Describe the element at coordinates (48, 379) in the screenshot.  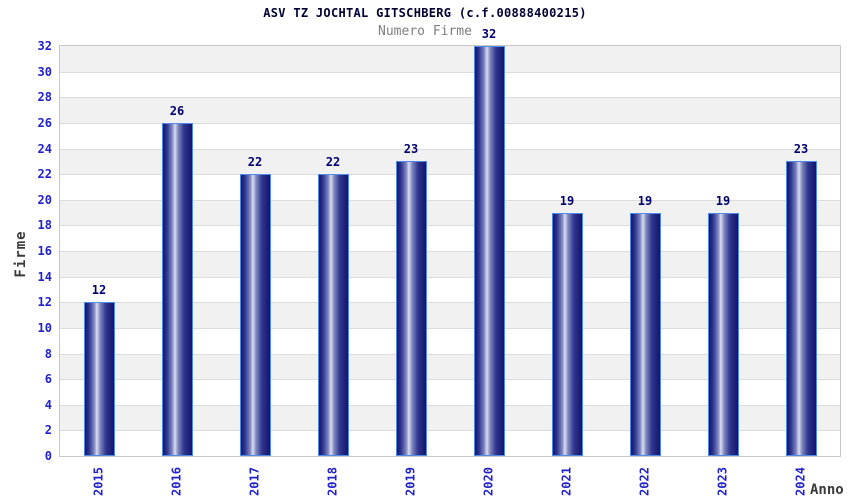
I see `y-tick-label: 6` at that location.